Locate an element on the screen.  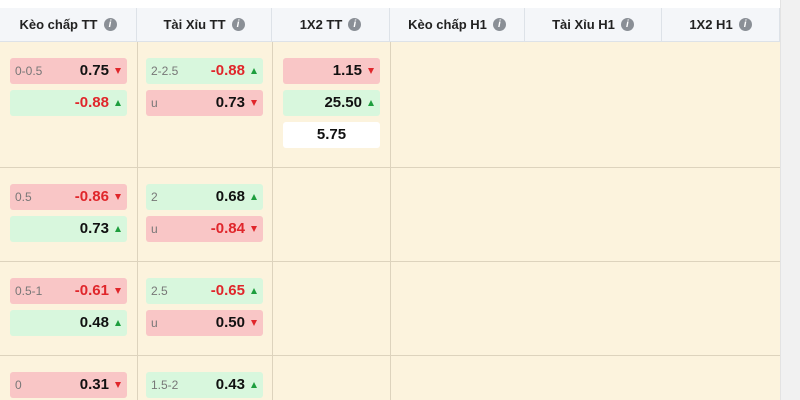
odds-value: -0.84 is located at coordinates (227, 228).